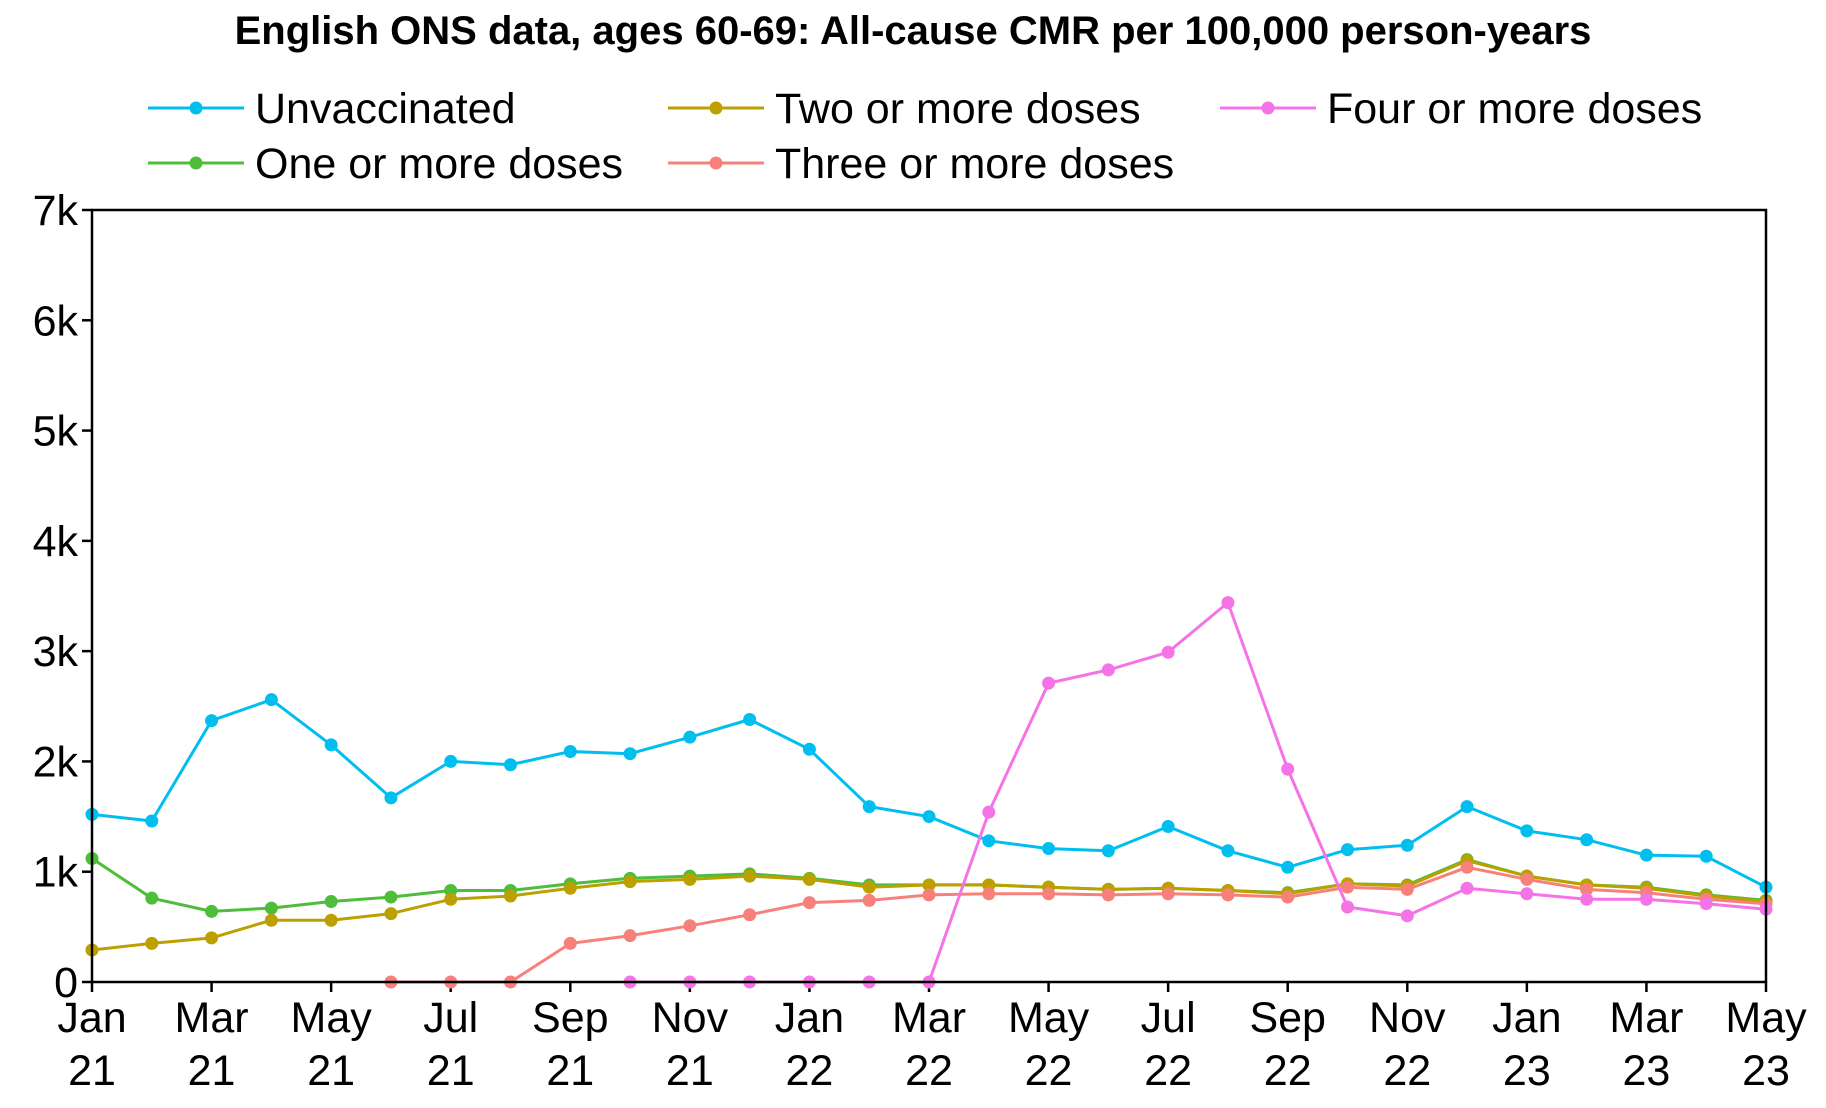 This screenshot has height=1108, width=1826. What do you see at coordinates (1646, 1044) in the screenshot?
I see `x-tick-label: Mar 23` at bounding box center [1646, 1044].